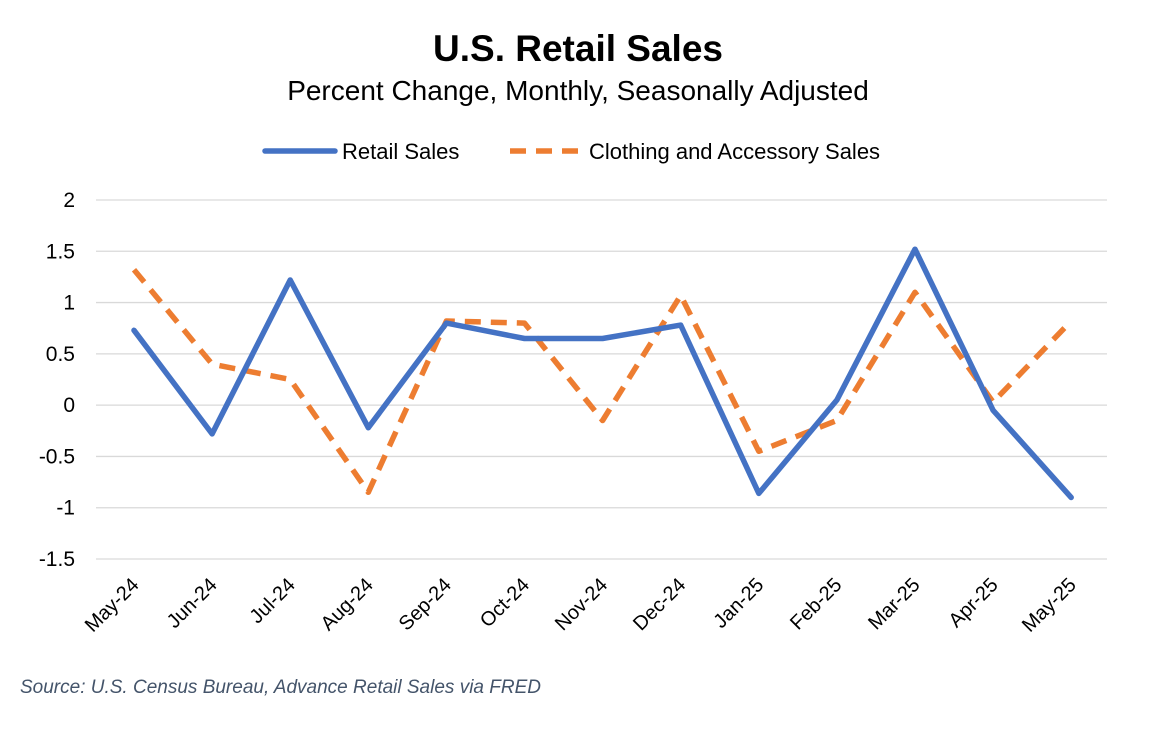 The image size is (1172, 754). I want to click on x-tick-label: Sep-24, so click(425, 604).